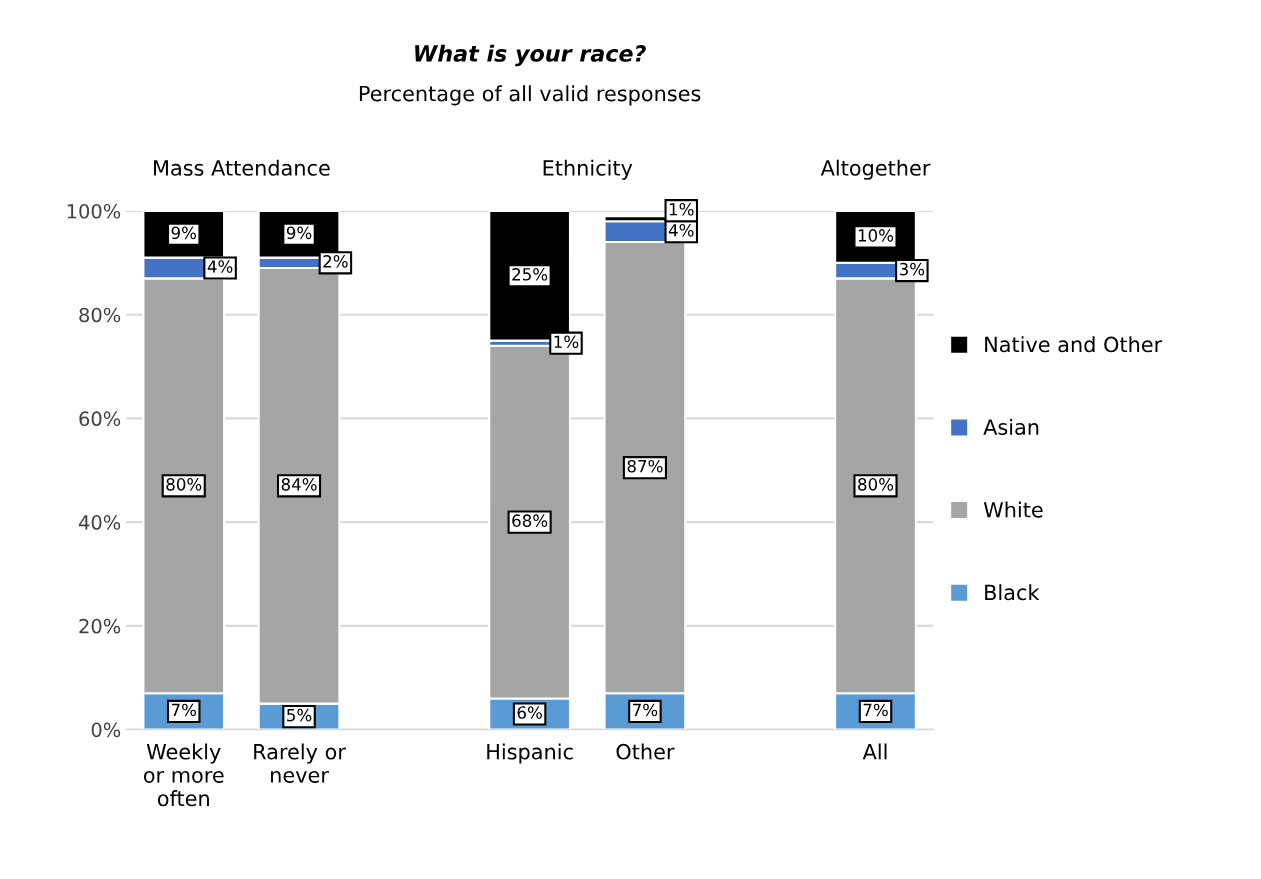 The width and height of the screenshot is (1261, 879). What do you see at coordinates (94, 211) in the screenshot?
I see `y-tick-label: 100%` at bounding box center [94, 211].